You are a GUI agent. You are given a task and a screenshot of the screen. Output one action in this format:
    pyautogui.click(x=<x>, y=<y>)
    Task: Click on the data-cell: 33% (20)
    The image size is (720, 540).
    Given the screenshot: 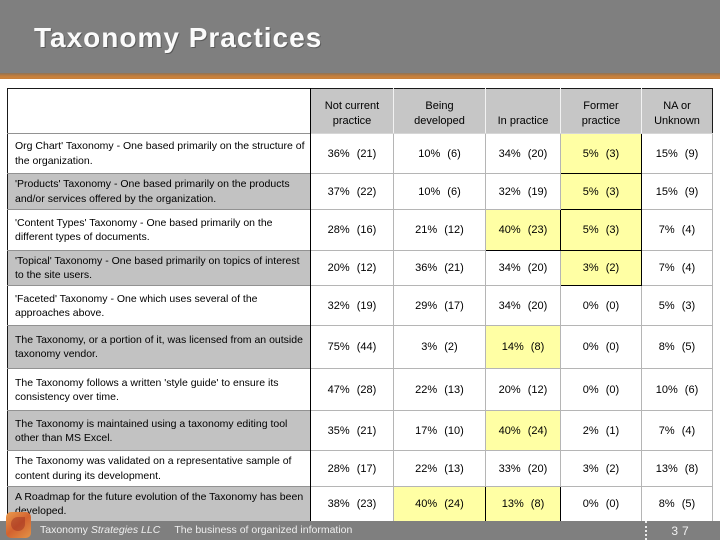 What is the action you would take?
    pyautogui.click(x=523, y=468)
    